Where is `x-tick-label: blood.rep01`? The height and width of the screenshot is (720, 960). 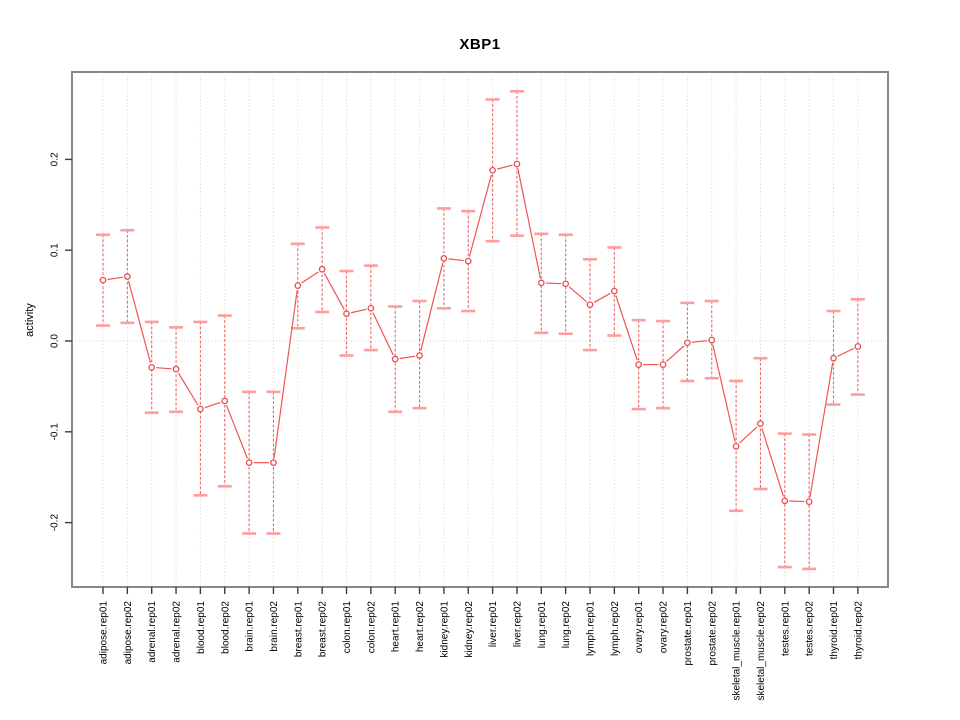
x-tick-label: blood.rep01 is located at coordinates (201, 627).